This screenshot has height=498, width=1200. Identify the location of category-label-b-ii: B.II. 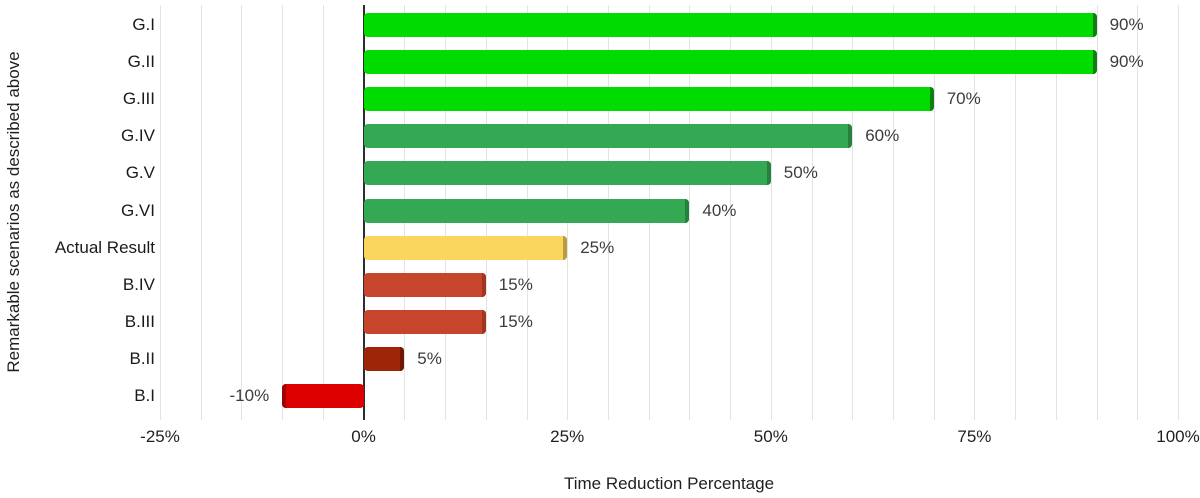
(142, 358).